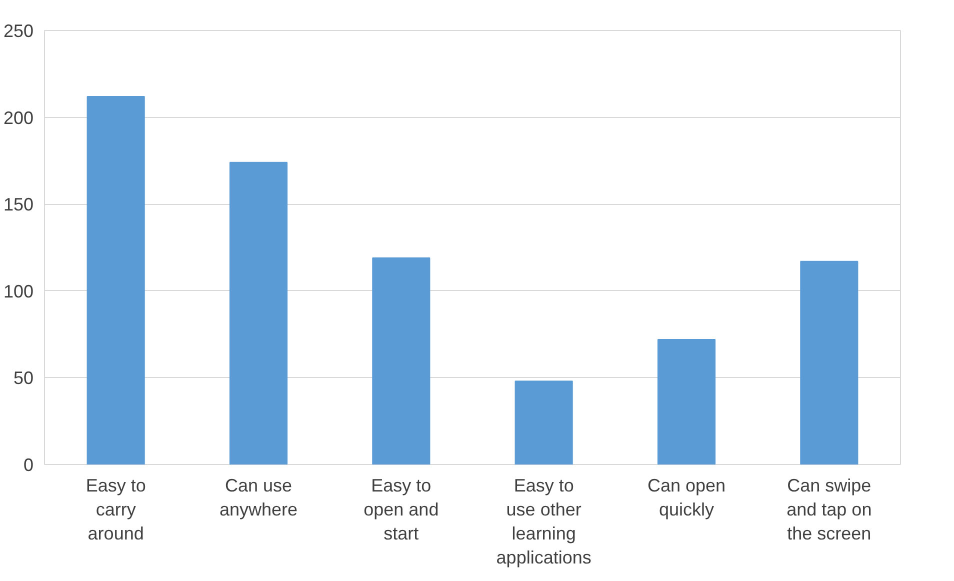 The image size is (954, 581). Describe the element at coordinates (18, 291) in the screenshot. I see `y-tick-label: 100` at that location.